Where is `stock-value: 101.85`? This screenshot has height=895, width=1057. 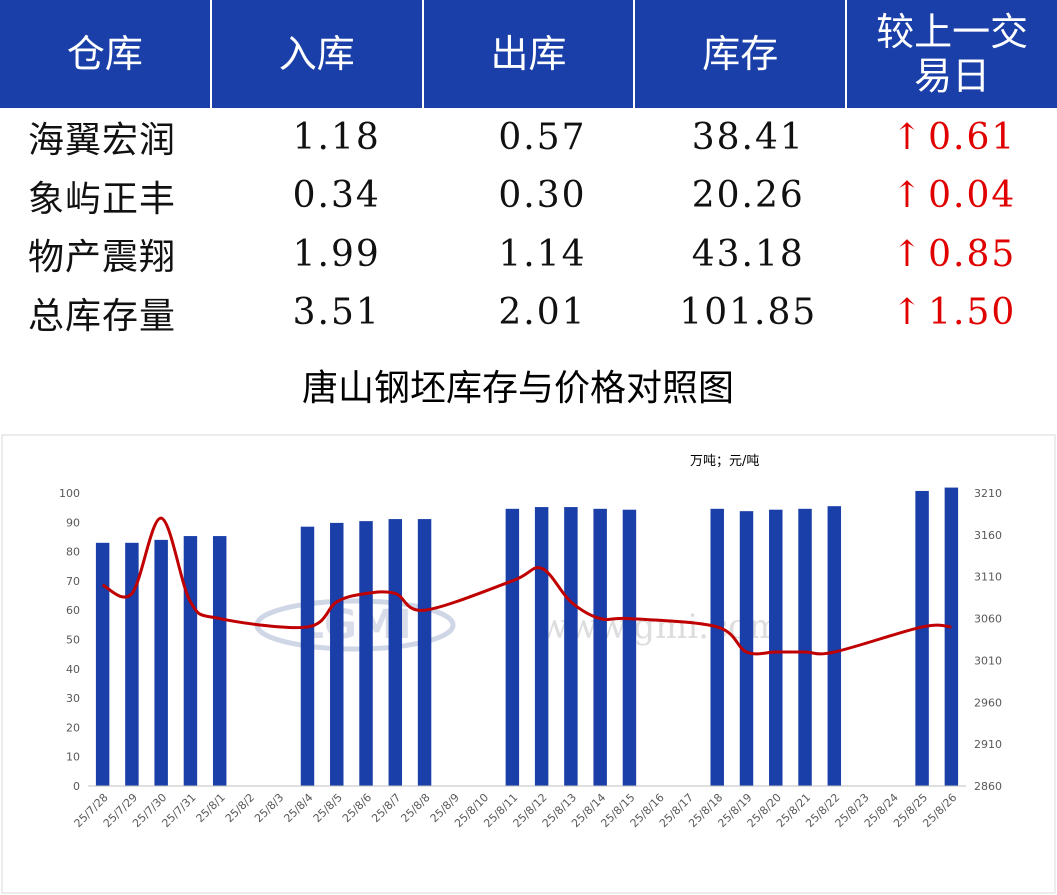
stock-value: 101.85 is located at coordinates (748, 313).